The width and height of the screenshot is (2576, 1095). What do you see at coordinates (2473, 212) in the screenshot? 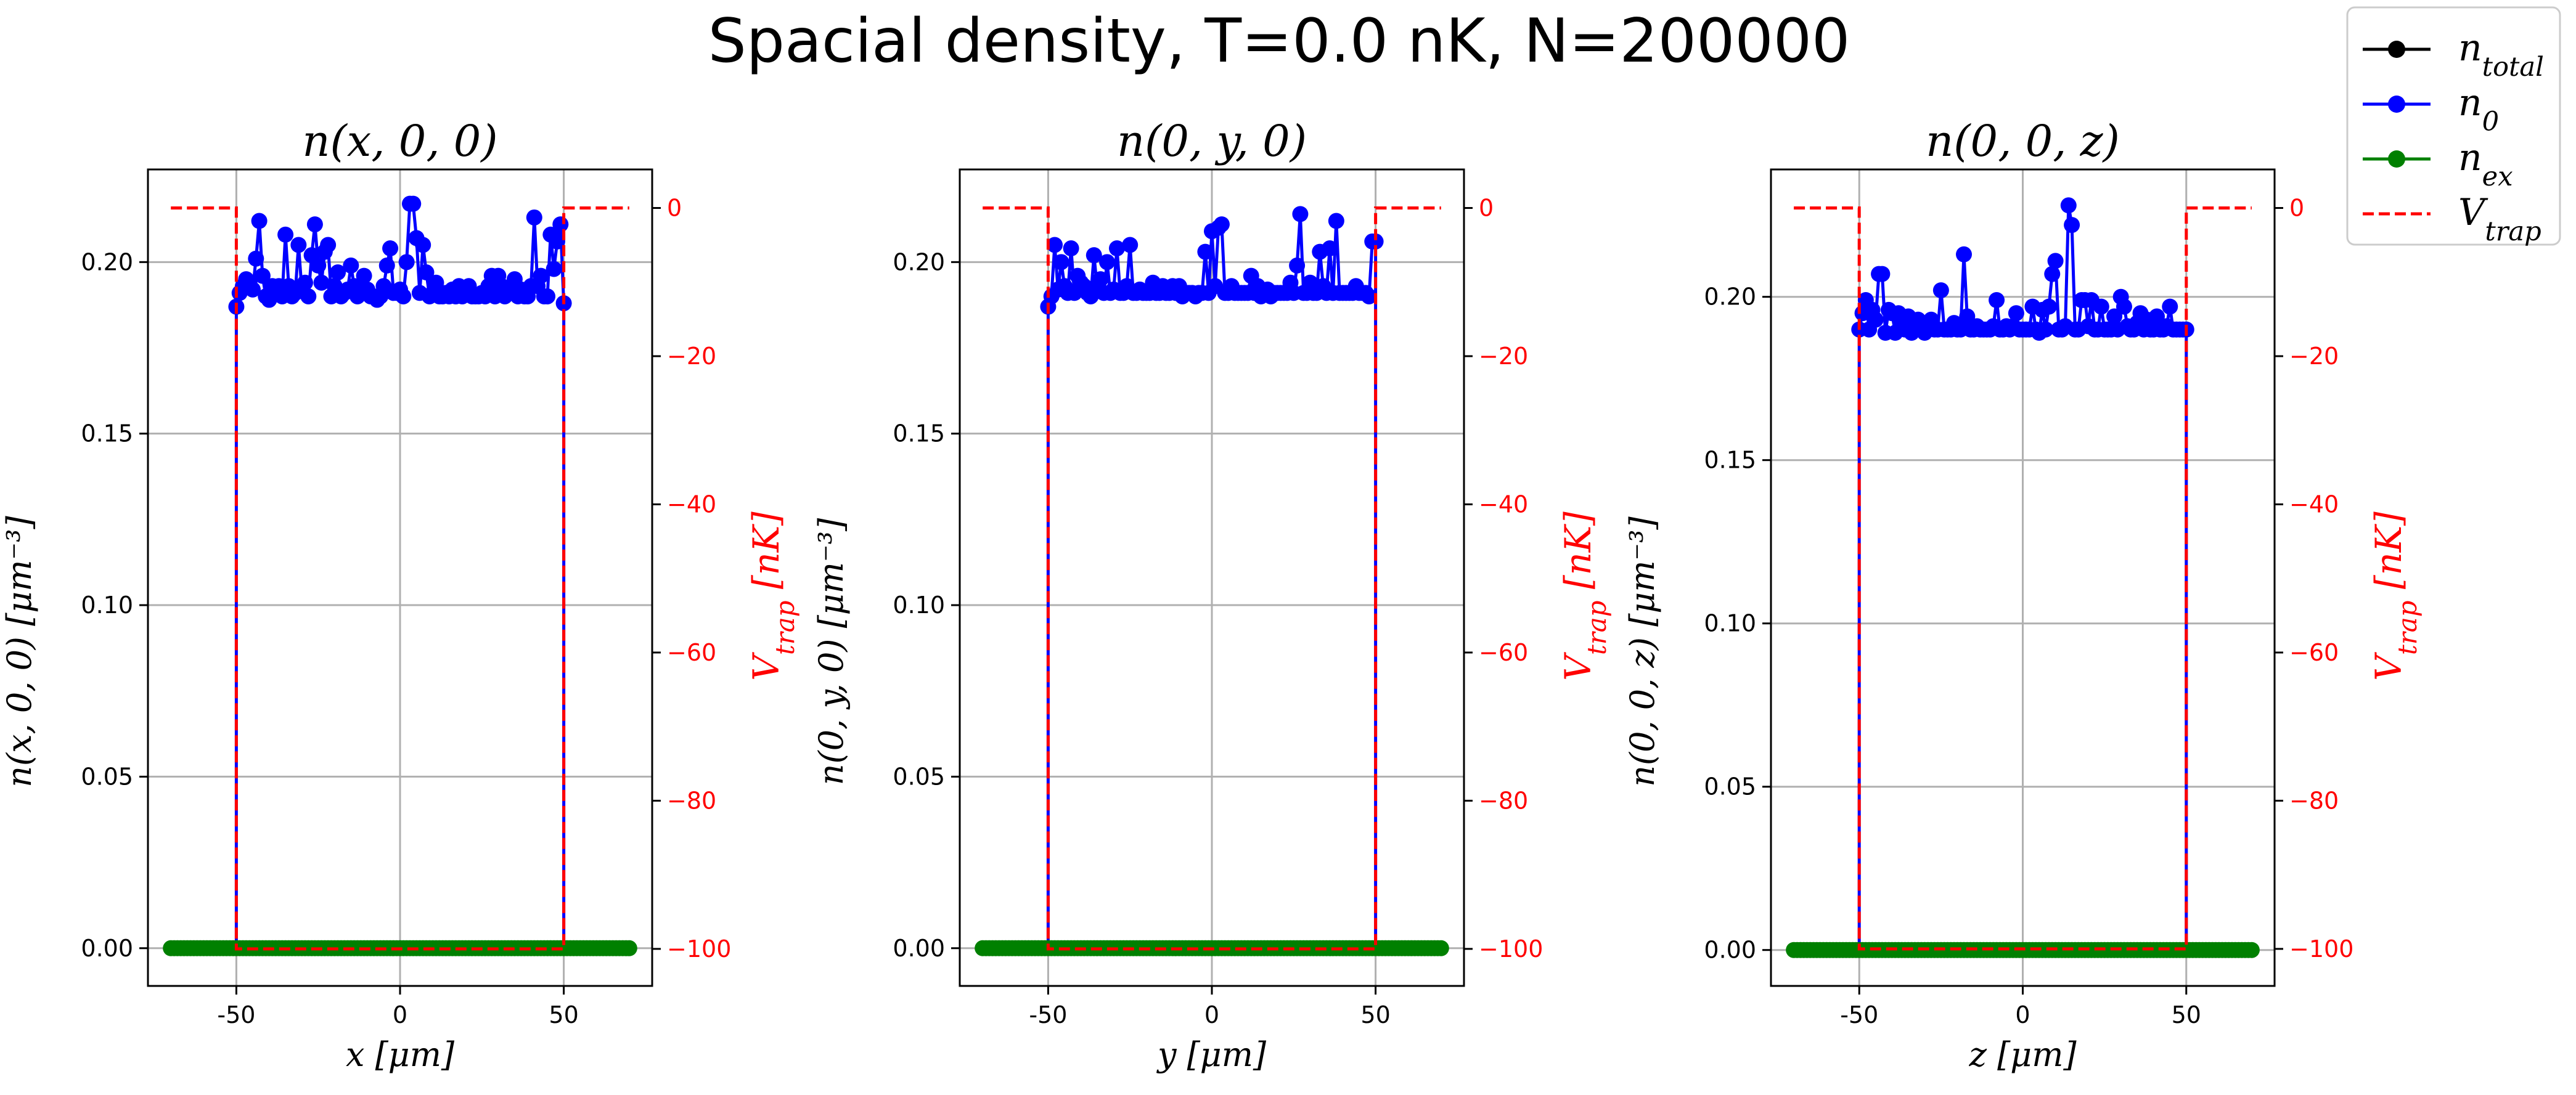
I see `legend-label-base: V` at bounding box center [2473, 212].